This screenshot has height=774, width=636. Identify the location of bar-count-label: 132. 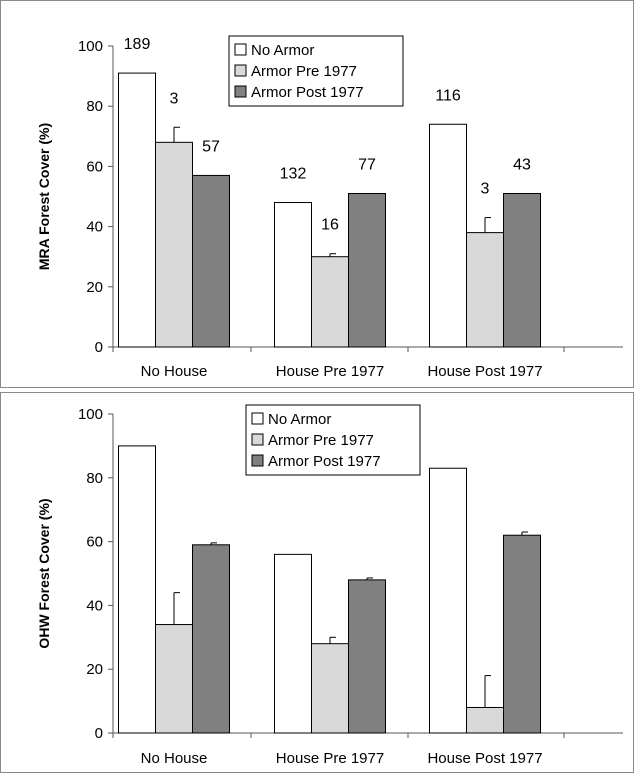
(293, 174).